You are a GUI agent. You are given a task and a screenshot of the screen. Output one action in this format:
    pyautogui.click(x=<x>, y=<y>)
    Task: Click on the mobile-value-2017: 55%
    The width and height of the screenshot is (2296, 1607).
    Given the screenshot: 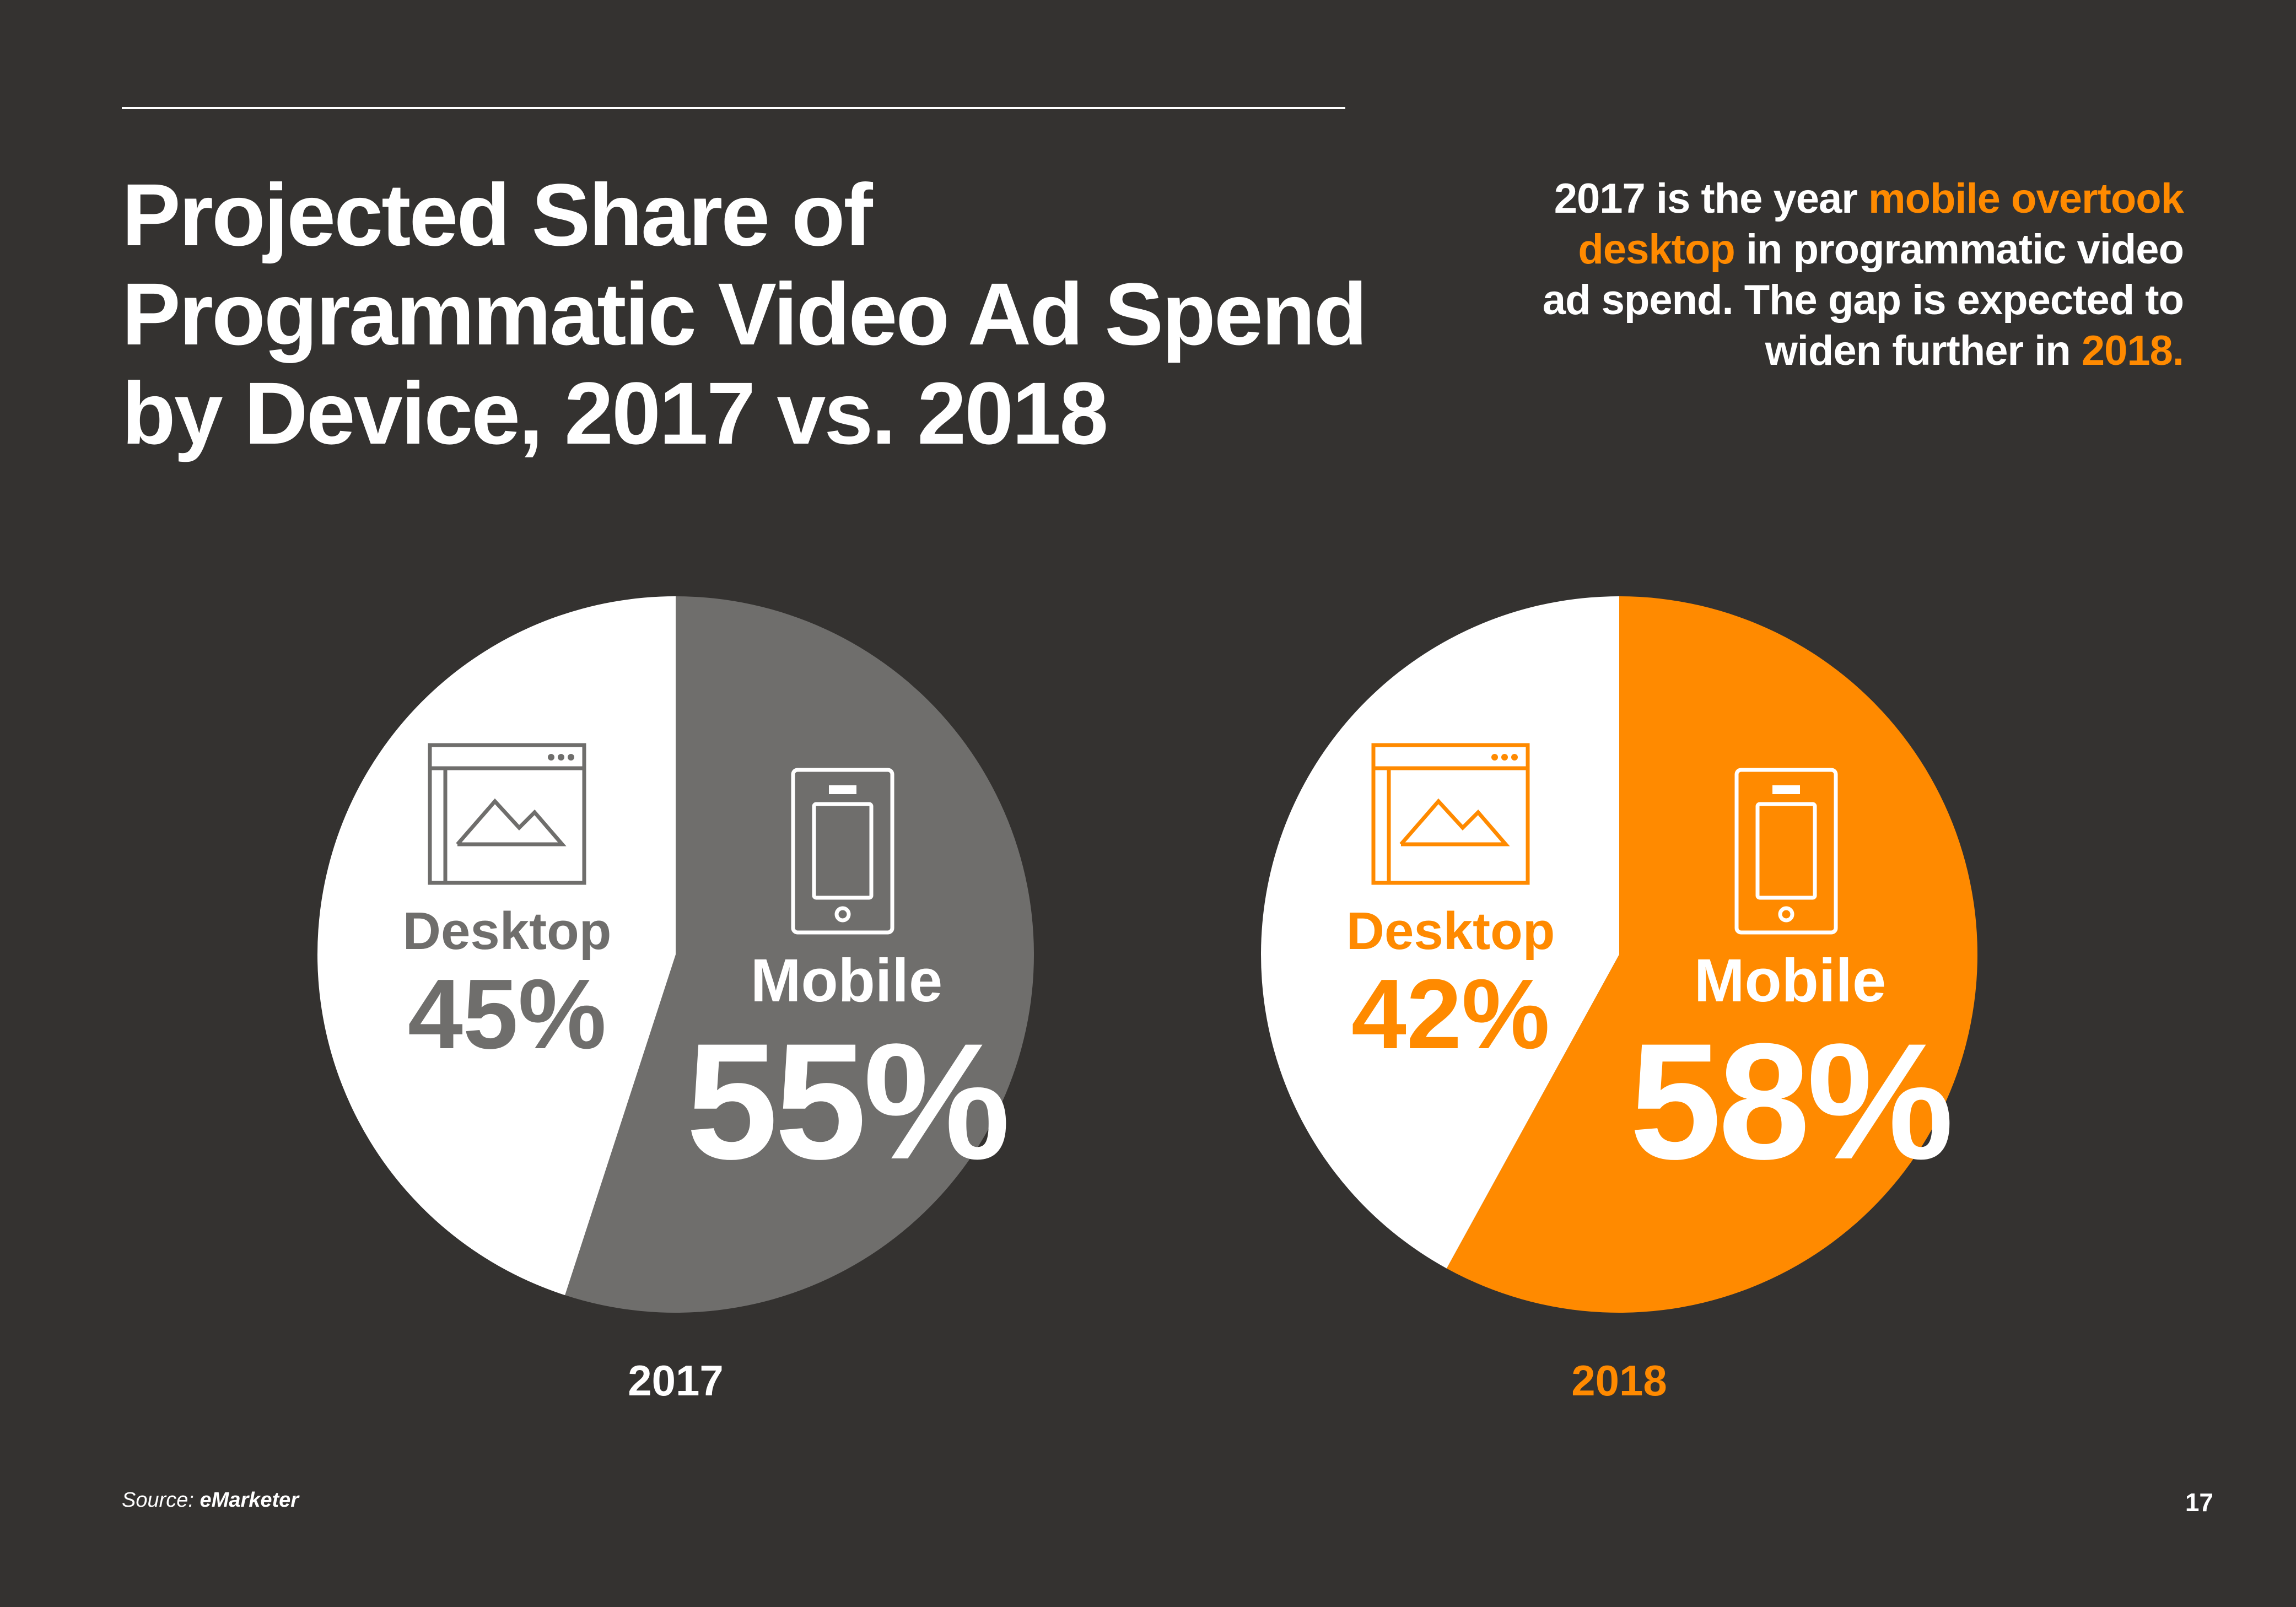 What is the action you would take?
    pyautogui.click(x=847, y=1102)
    